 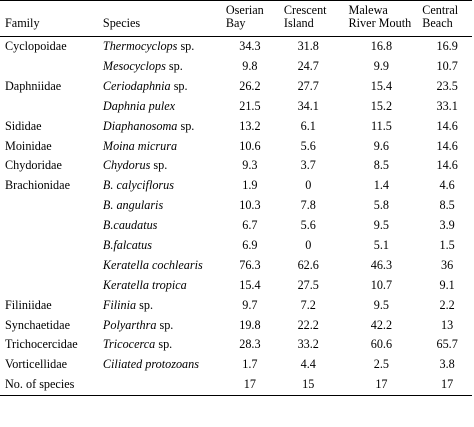 I want to click on malewa-river-mouth-value: 1.4, so click(x=381, y=185).